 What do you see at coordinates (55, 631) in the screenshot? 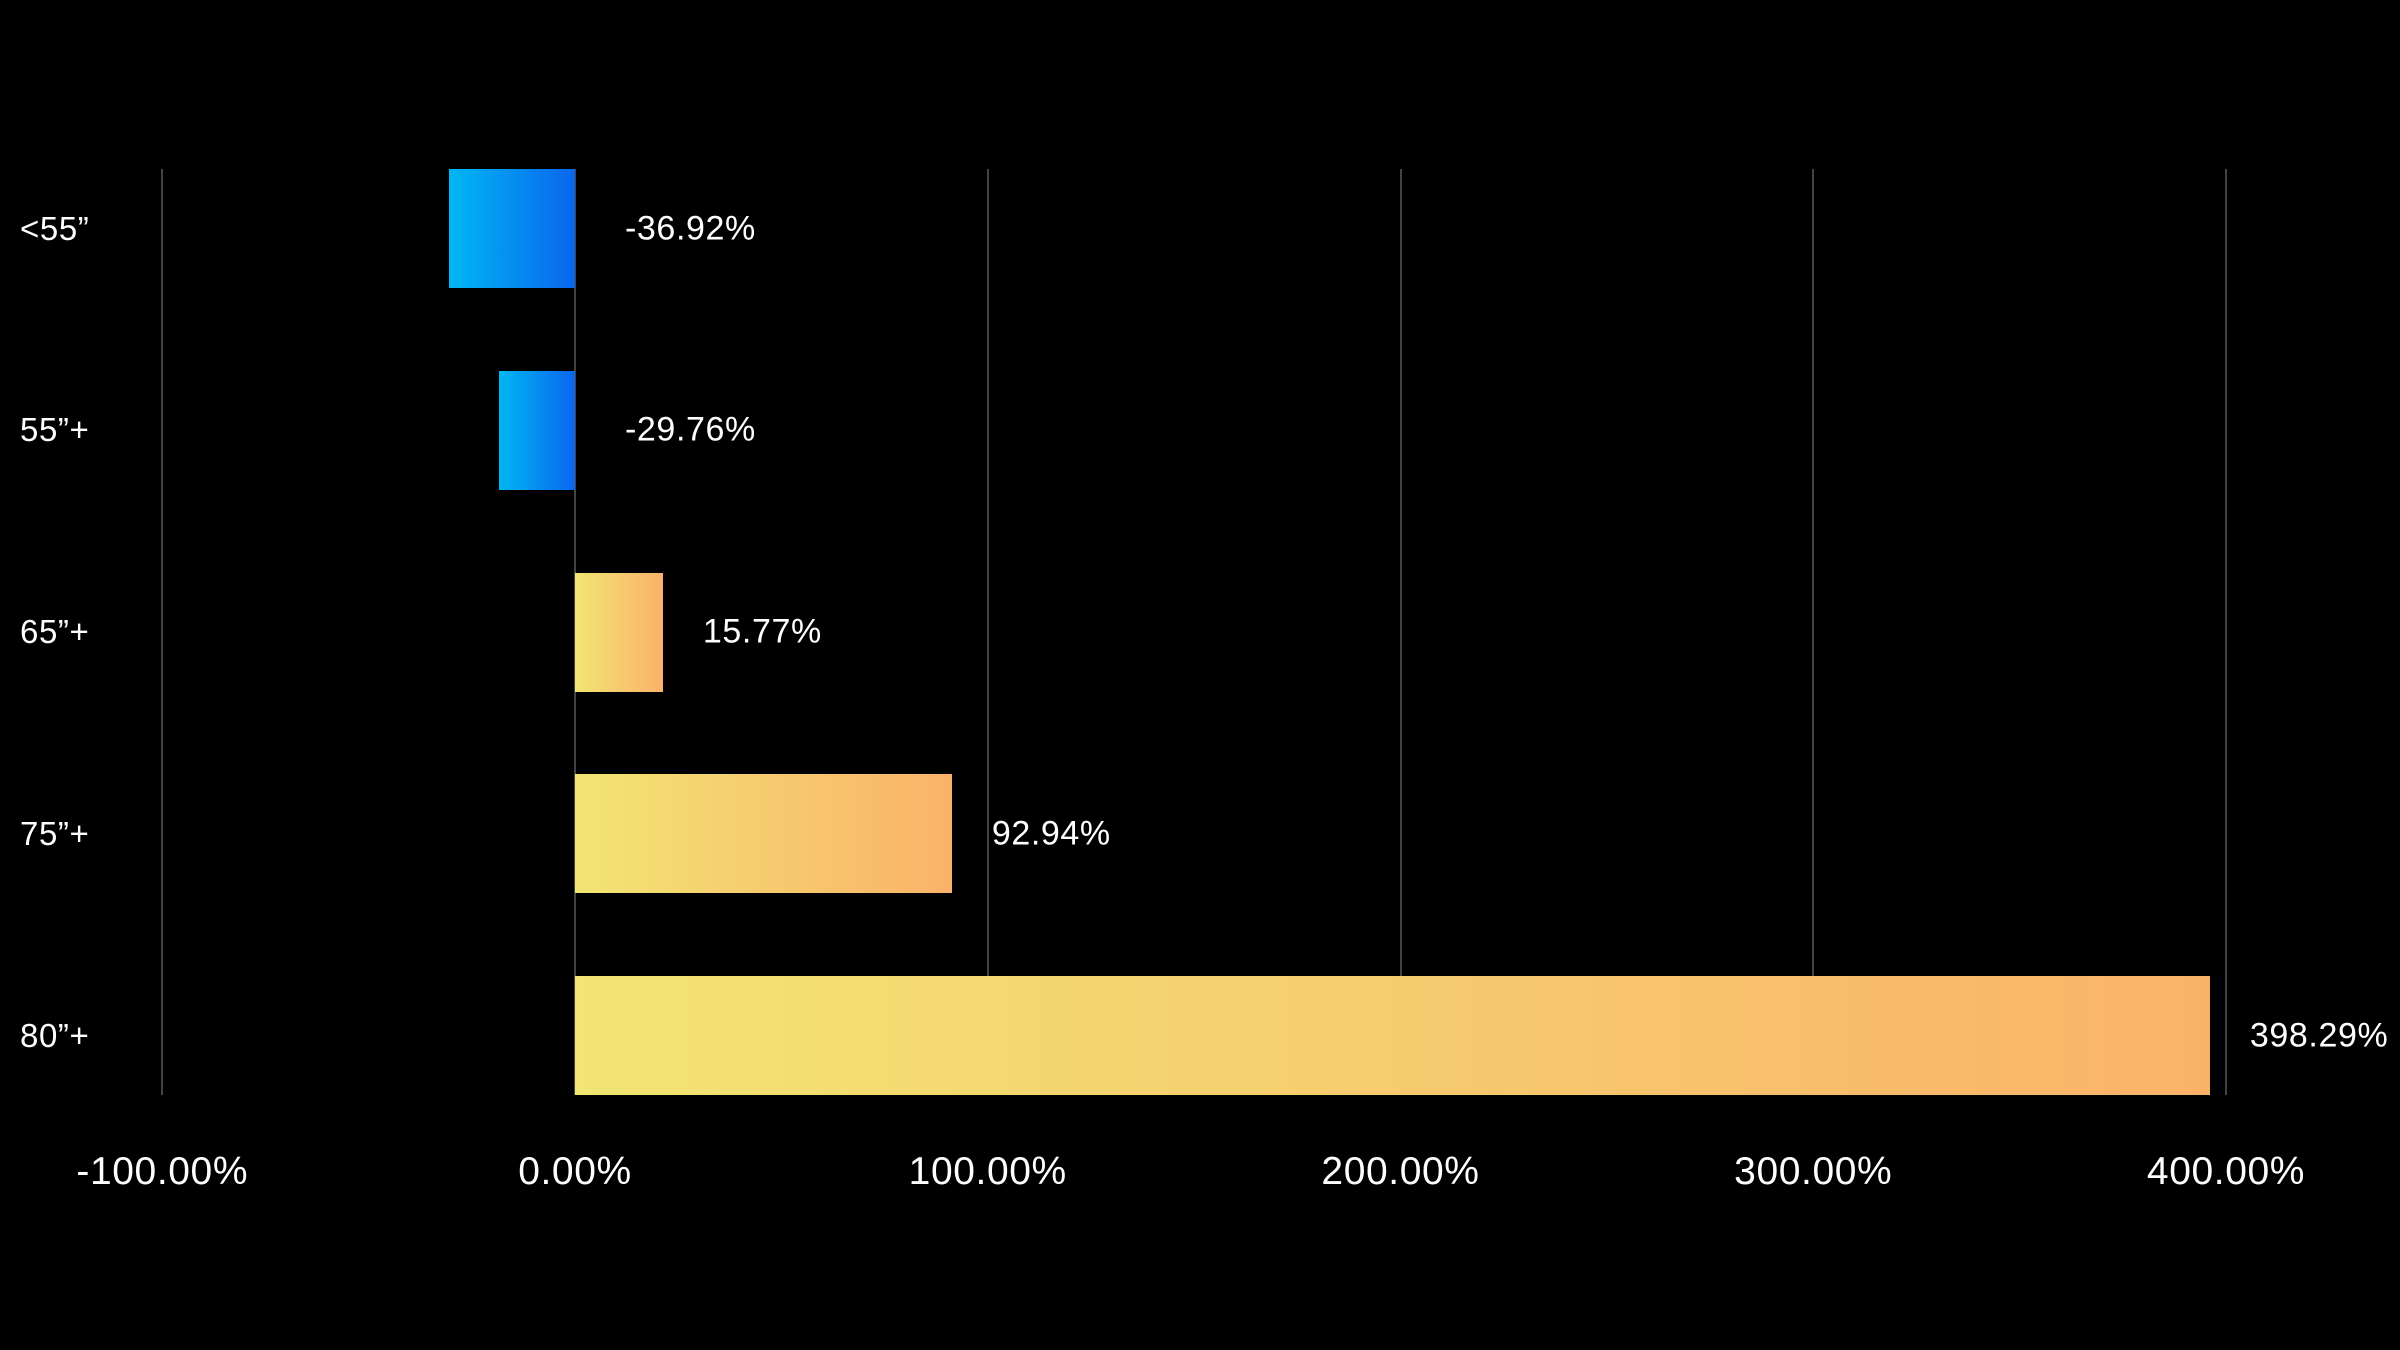
I see `category-label: 65”+` at bounding box center [55, 631].